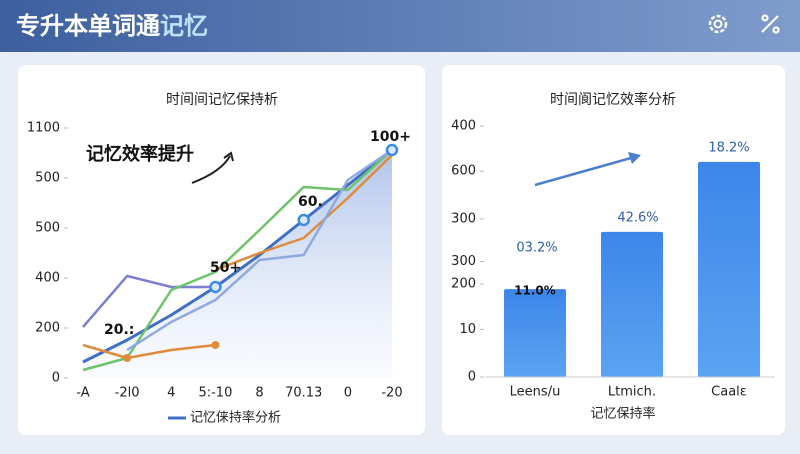 The image size is (800, 454). What do you see at coordinates (391, 393) in the screenshot?
I see `x-tick-label: -20` at bounding box center [391, 393].